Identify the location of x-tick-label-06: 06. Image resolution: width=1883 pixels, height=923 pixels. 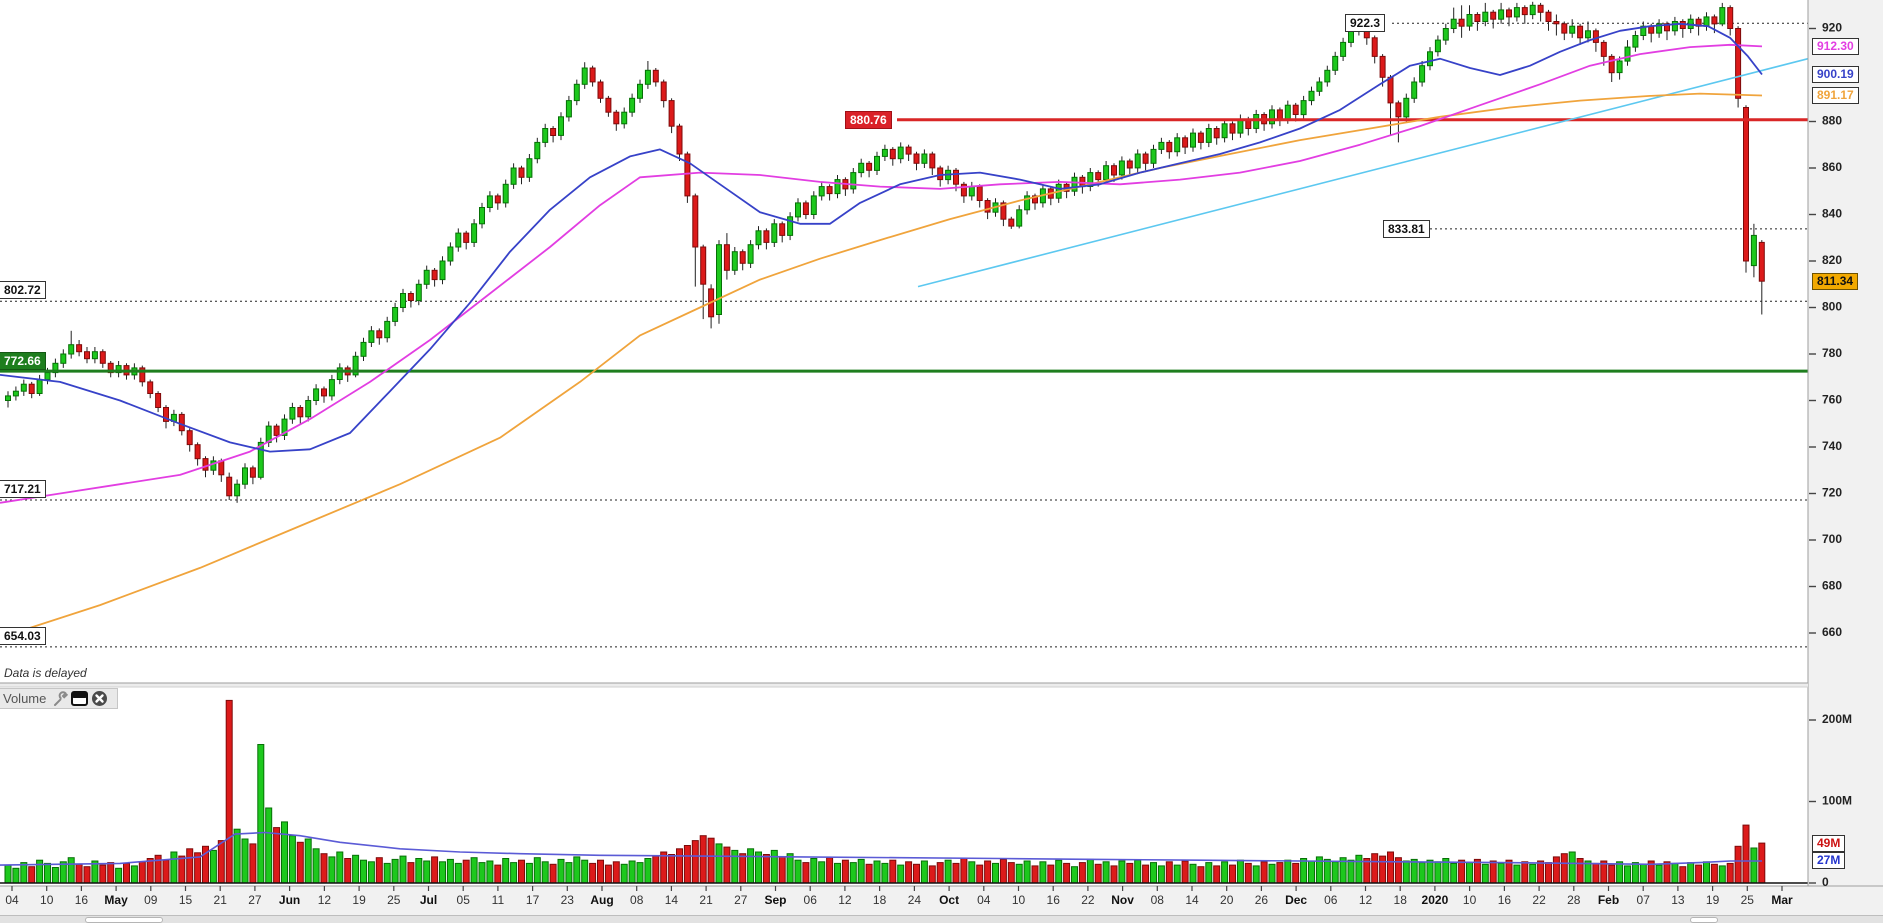
(1331, 900).